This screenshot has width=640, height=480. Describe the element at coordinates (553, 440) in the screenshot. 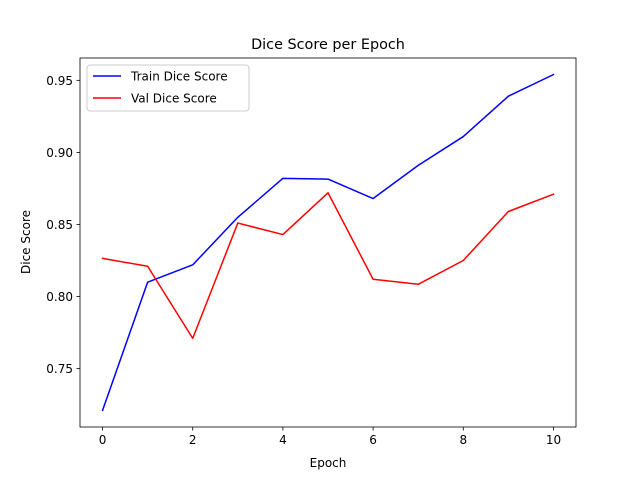

I see `x-tick-label: 10` at that location.